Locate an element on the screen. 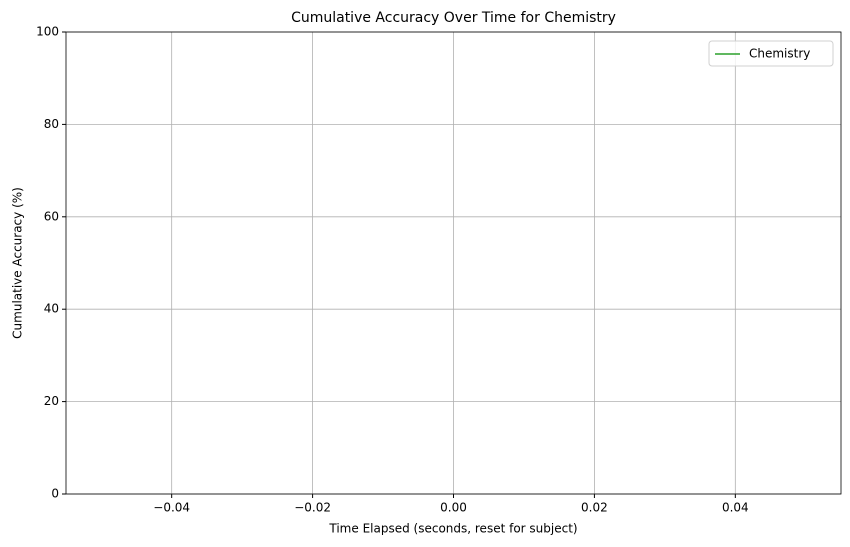  y-tick-label: 0 is located at coordinates (55, 494).